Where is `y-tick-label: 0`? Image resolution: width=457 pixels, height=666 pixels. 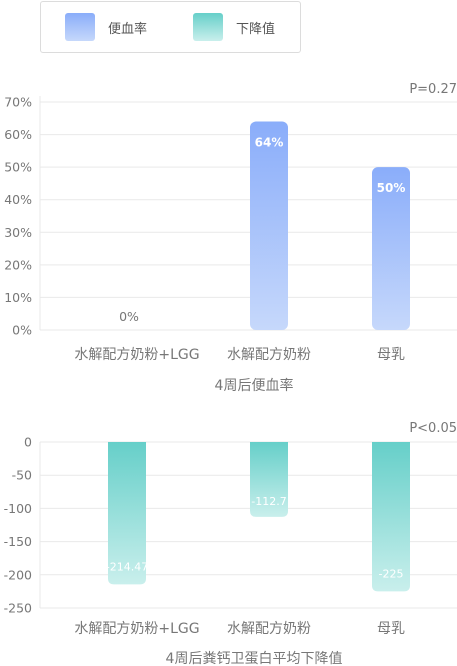 y-tick-label: 0 is located at coordinates (28, 442).